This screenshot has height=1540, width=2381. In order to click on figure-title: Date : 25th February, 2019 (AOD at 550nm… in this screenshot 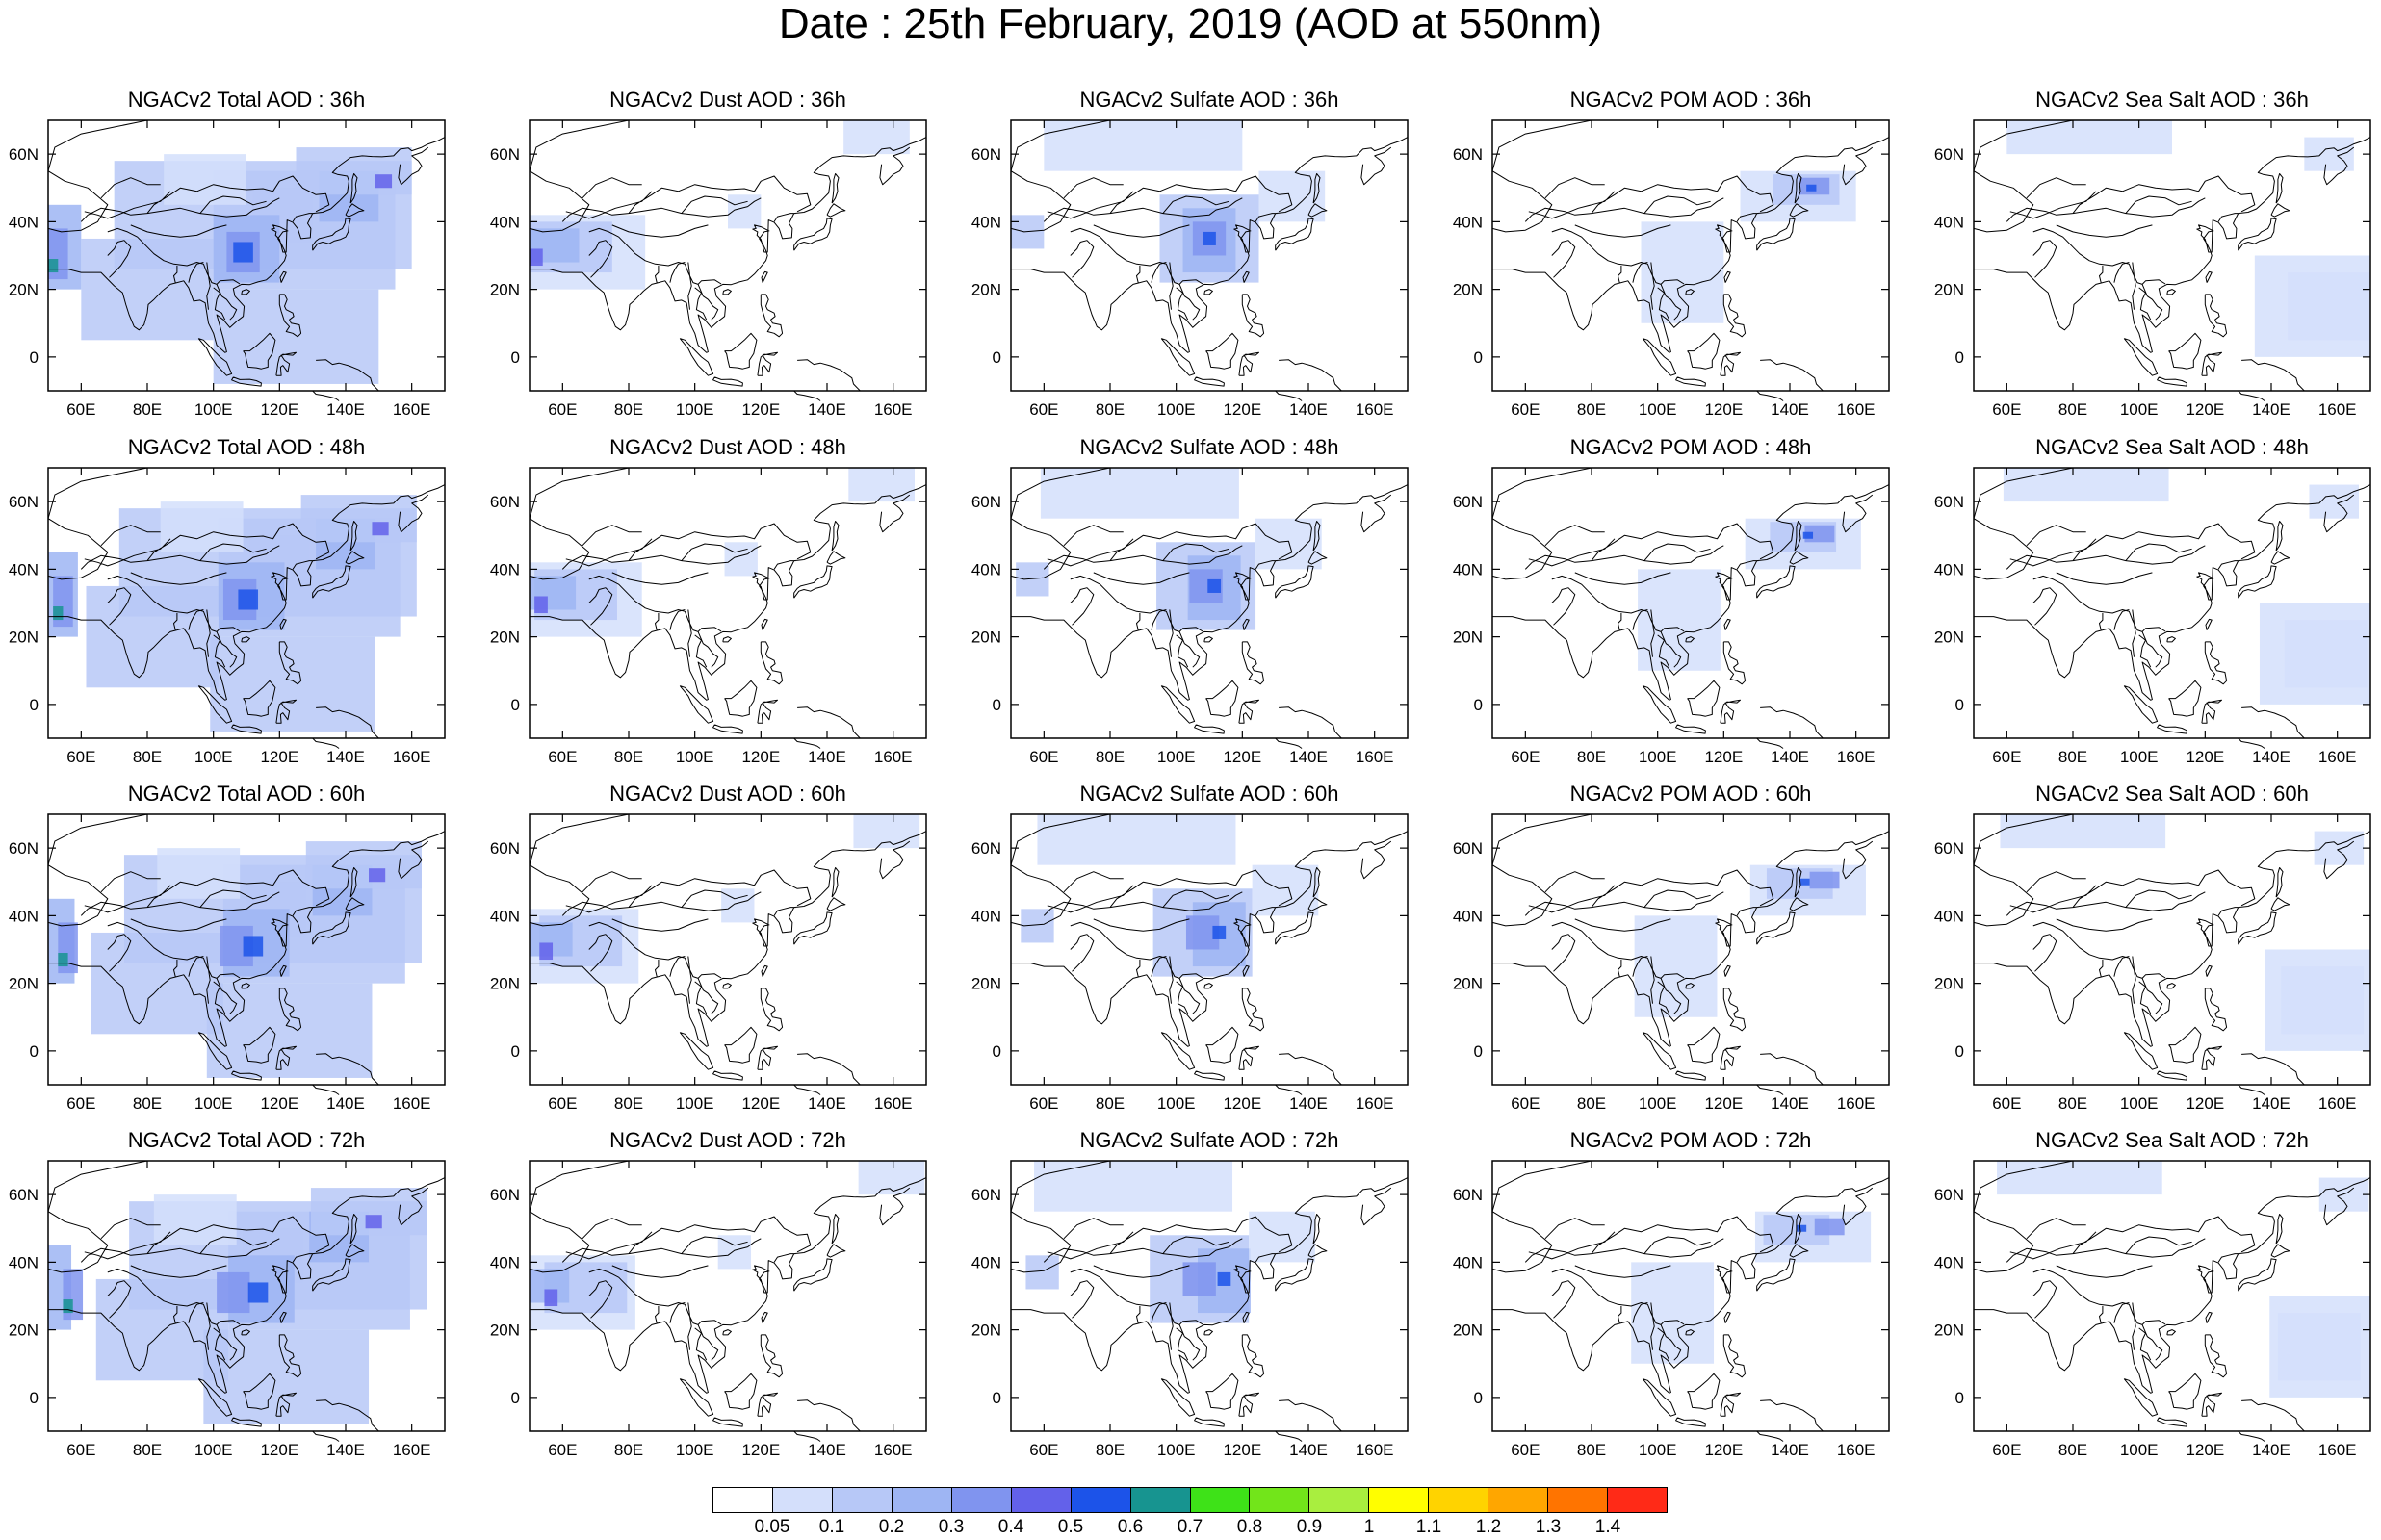, I will do `click(1190, 23)`.